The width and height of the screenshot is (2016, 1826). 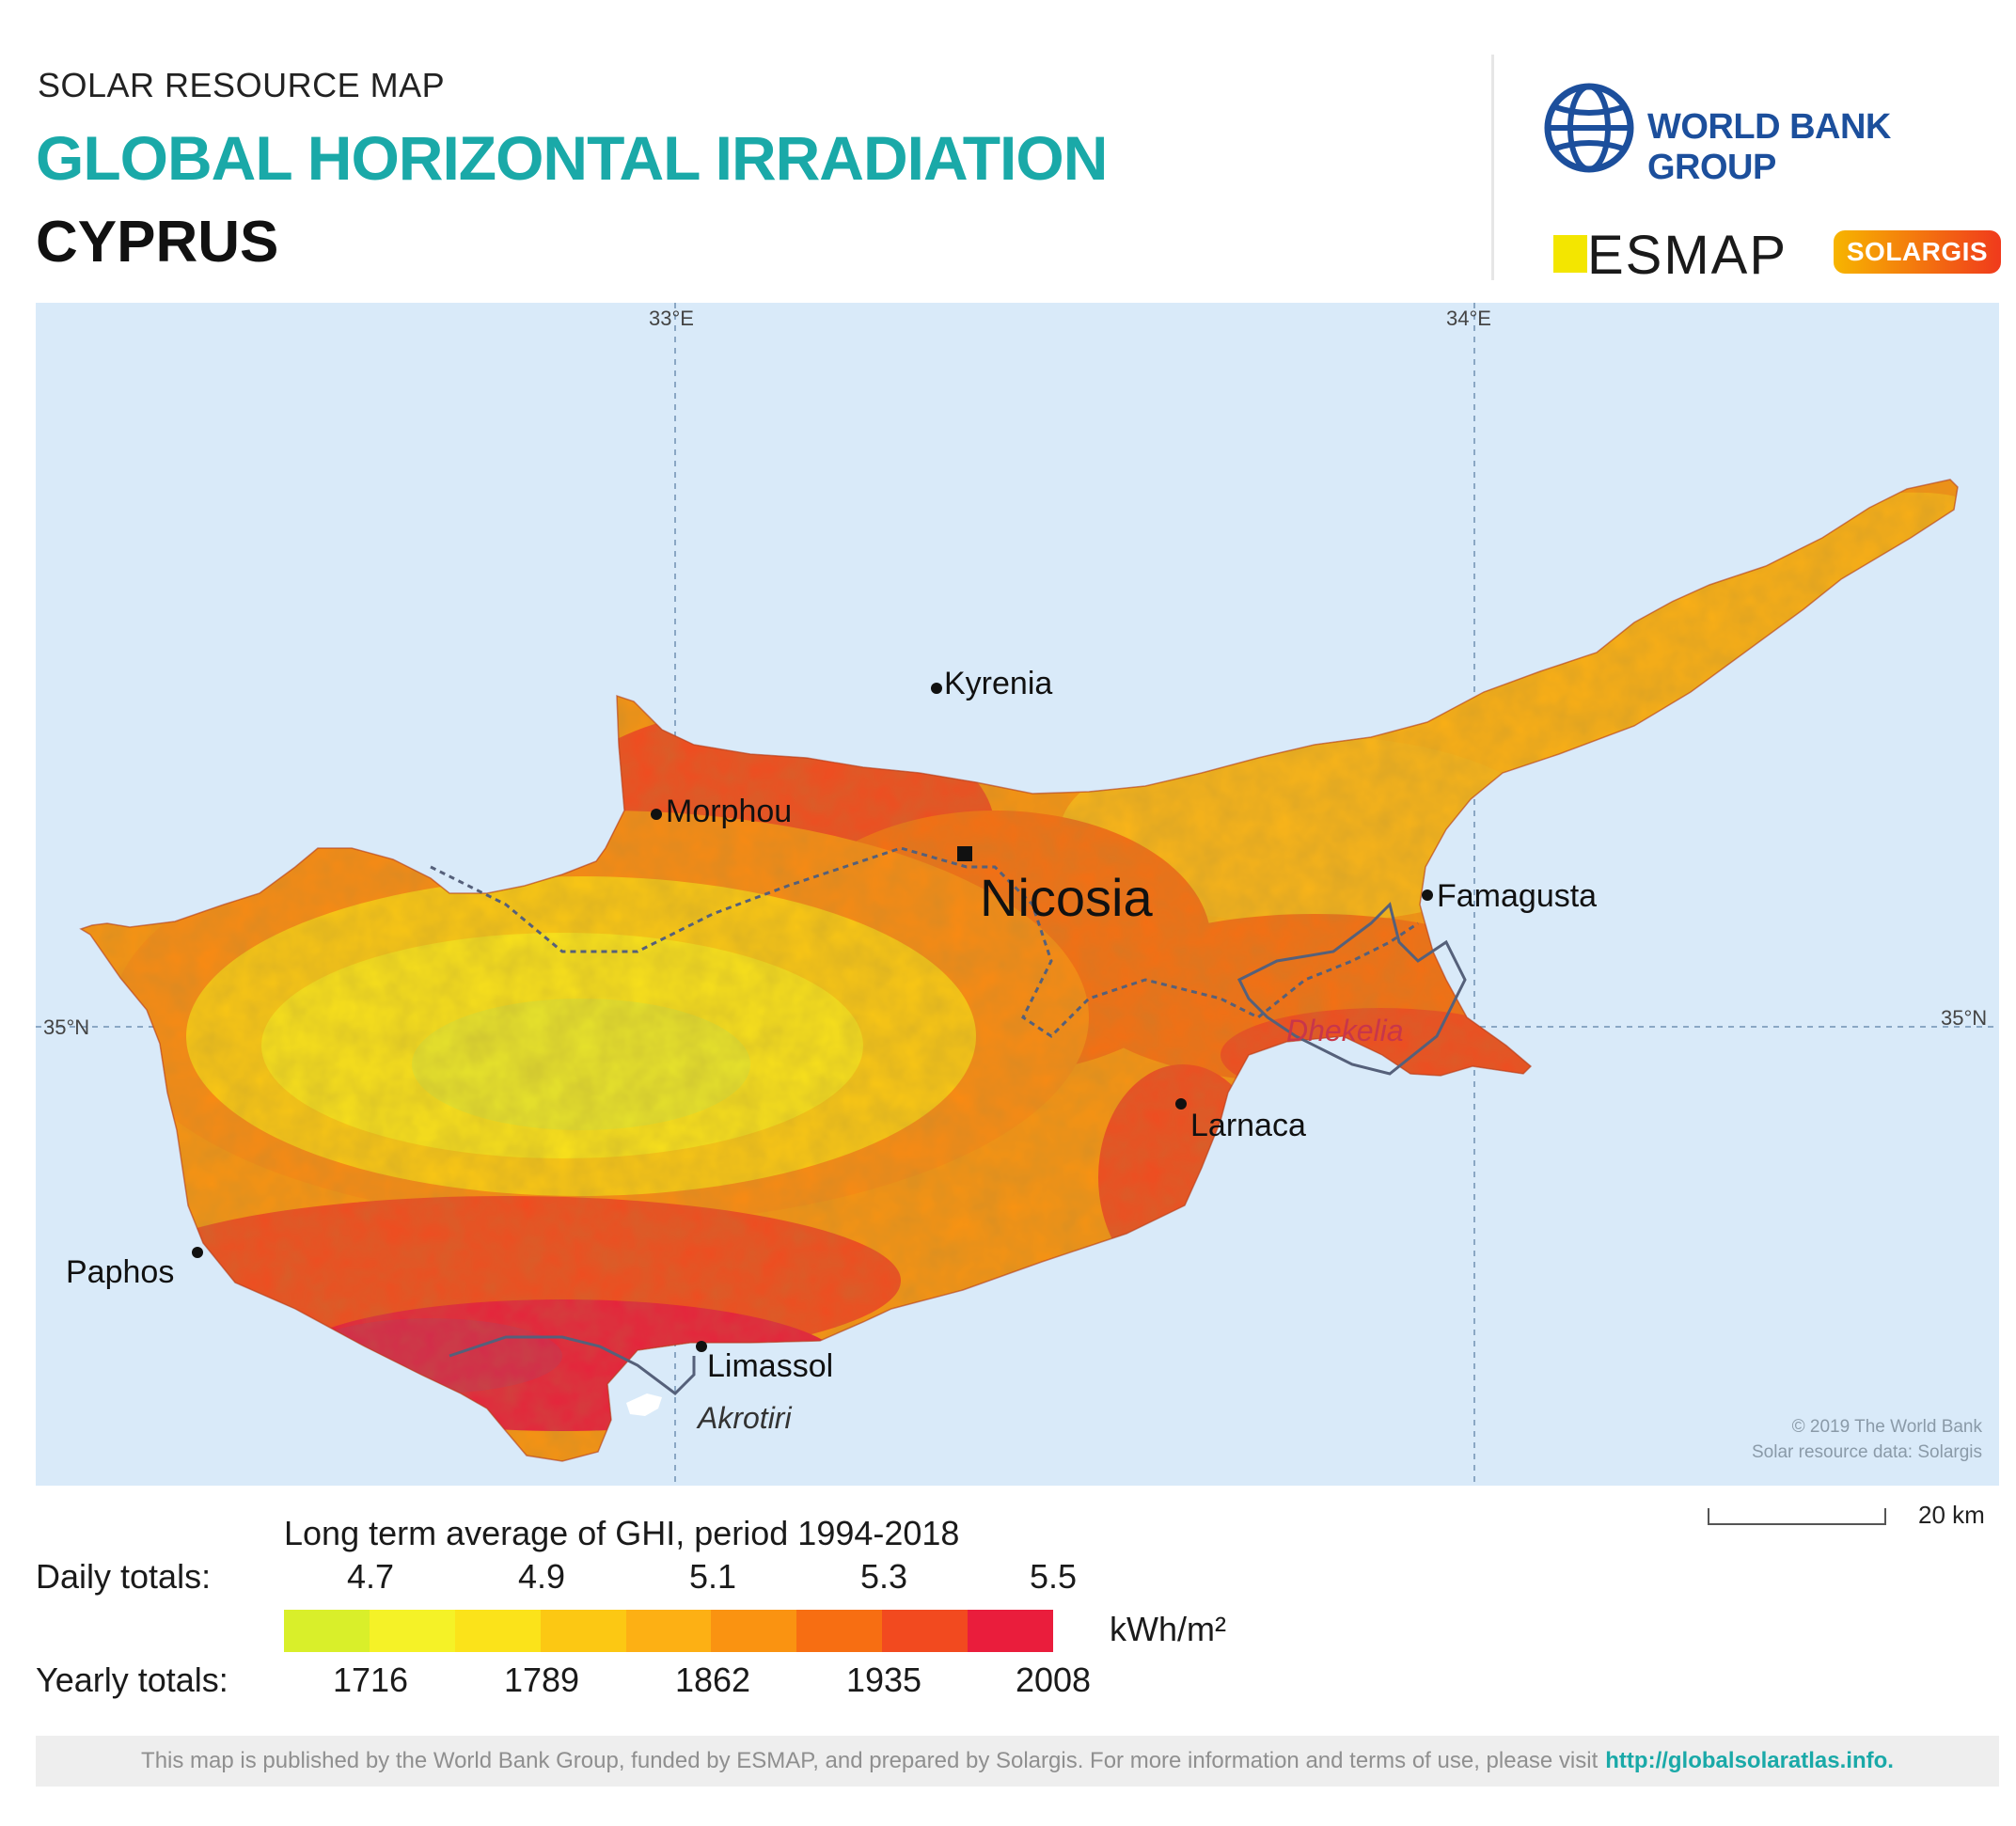 What do you see at coordinates (1687, 255) in the screenshot?
I see `esmap-logo: ESMAP` at bounding box center [1687, 255].